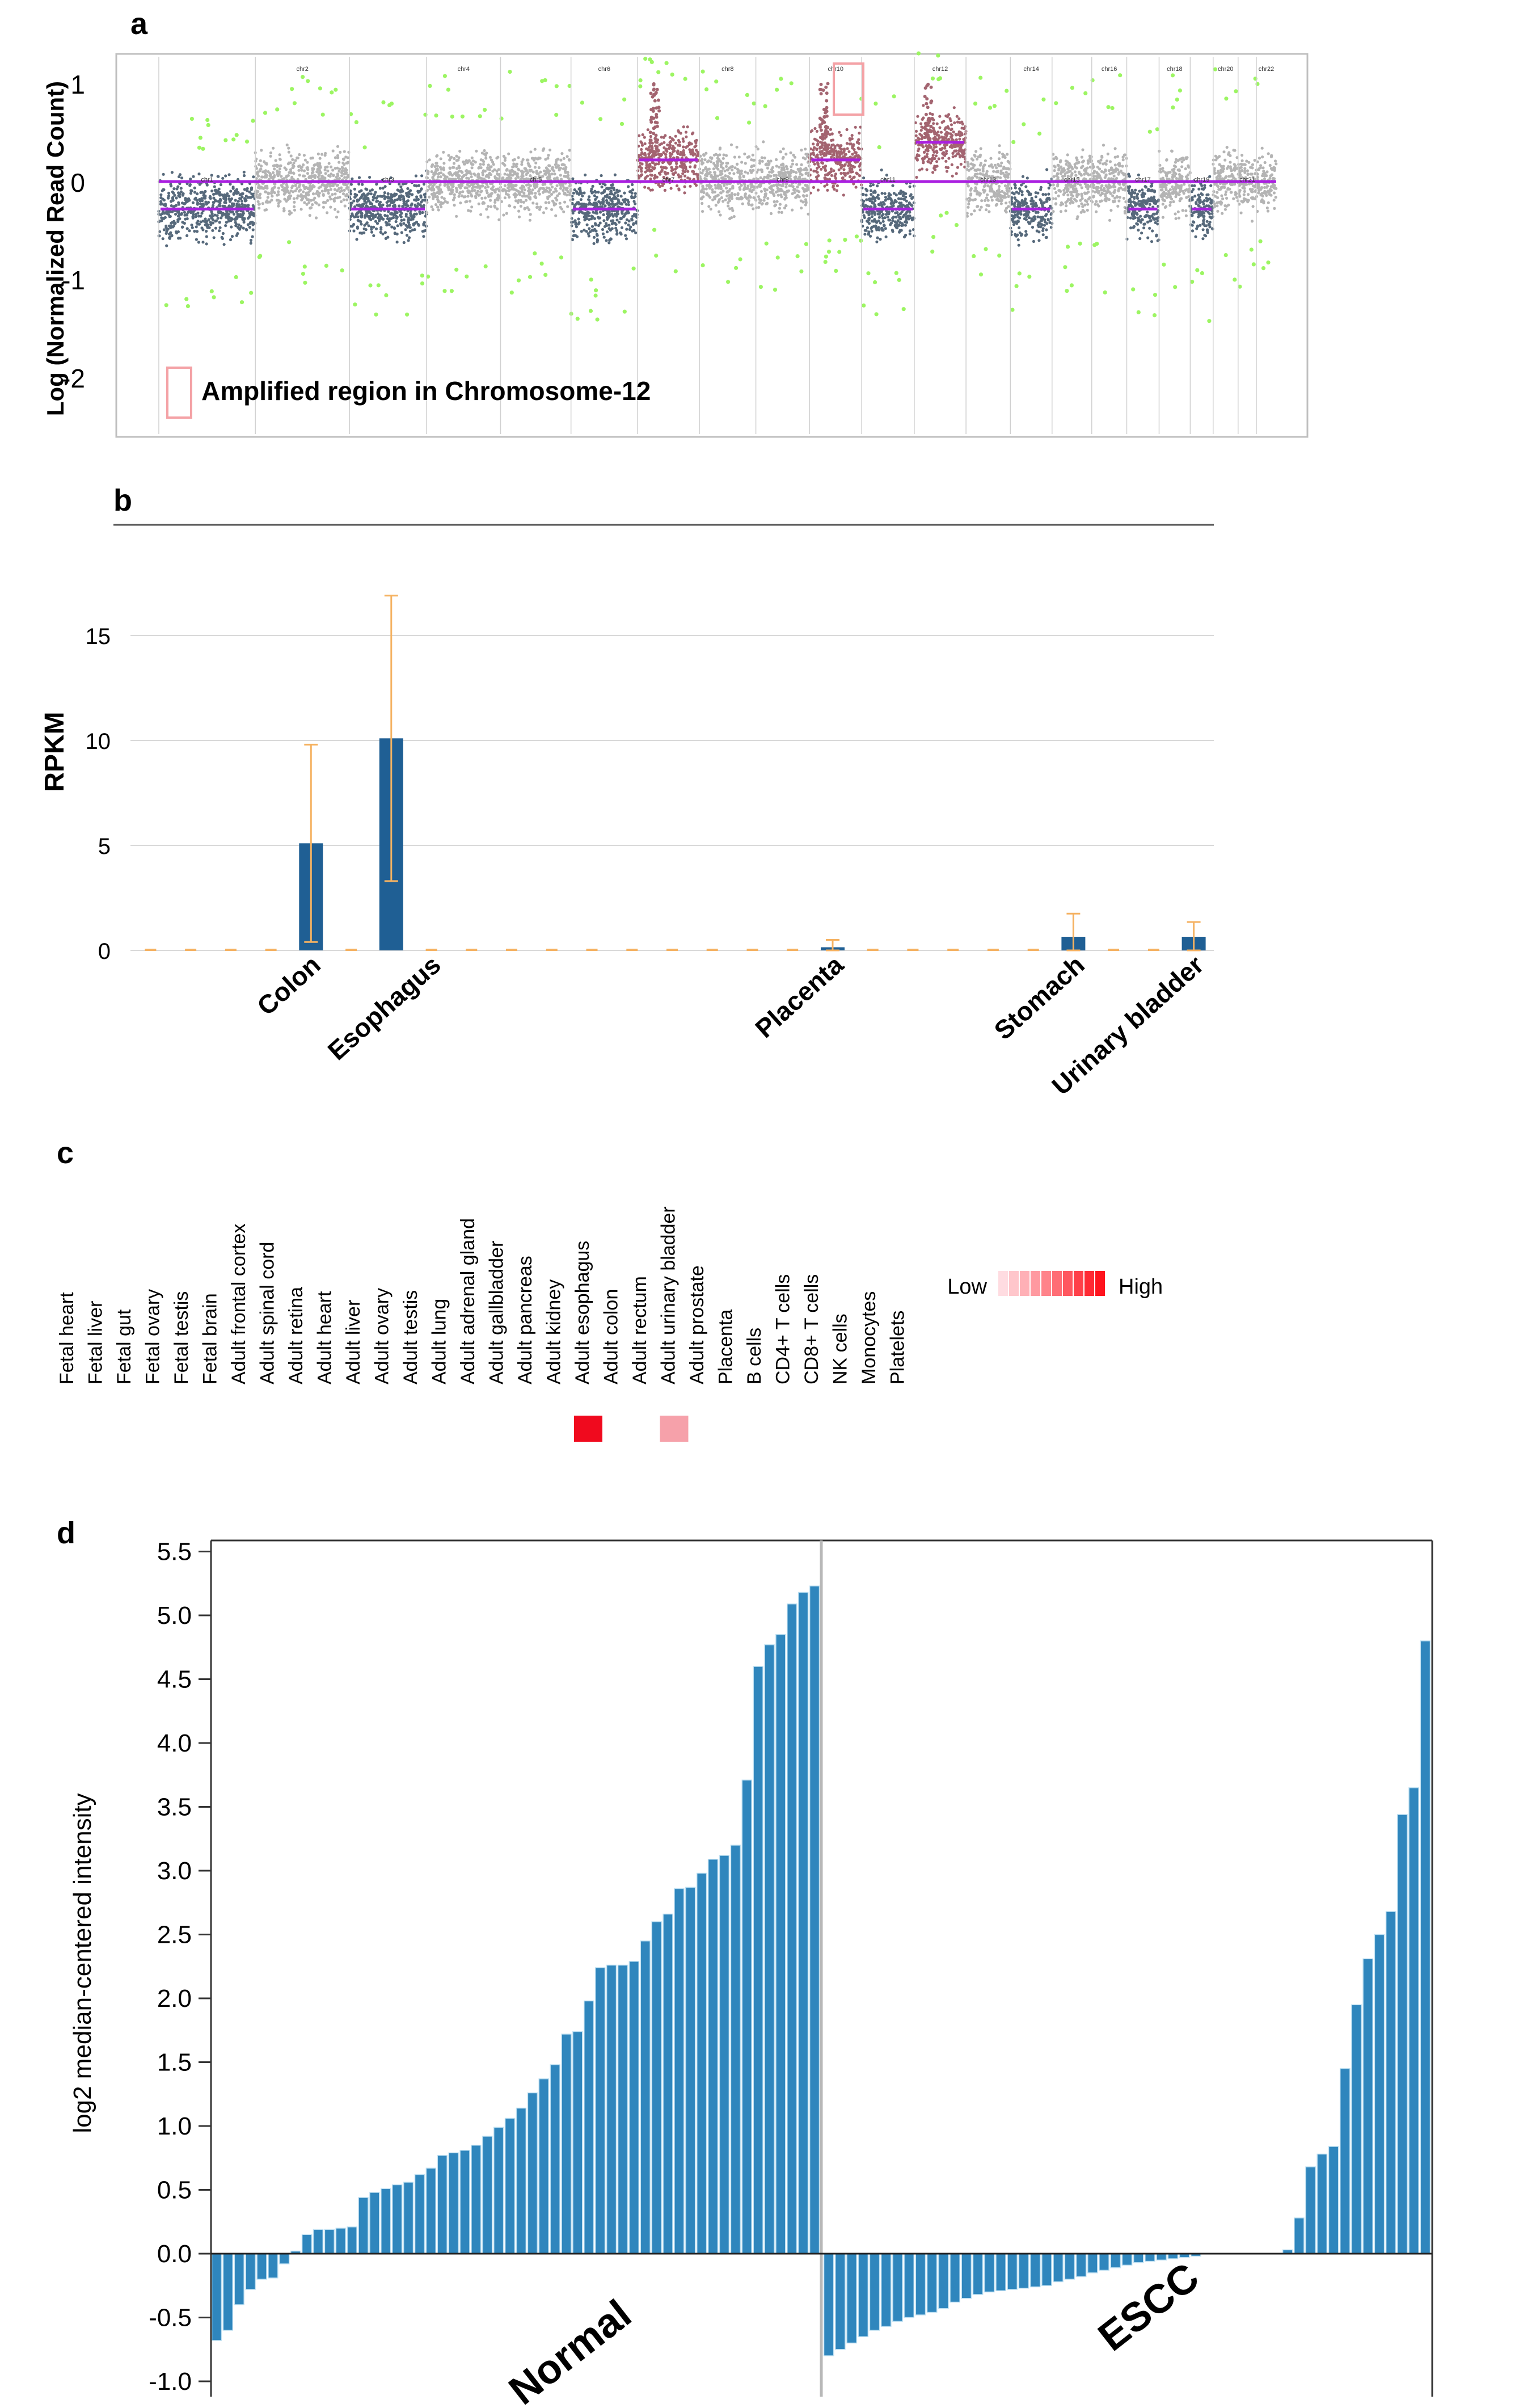 The height and width of the screenshot is (2408, 1536). Describe the element at coordinates (73, 378) in the screenshot. I see `a-ytick-minus-2: -2` at that location.